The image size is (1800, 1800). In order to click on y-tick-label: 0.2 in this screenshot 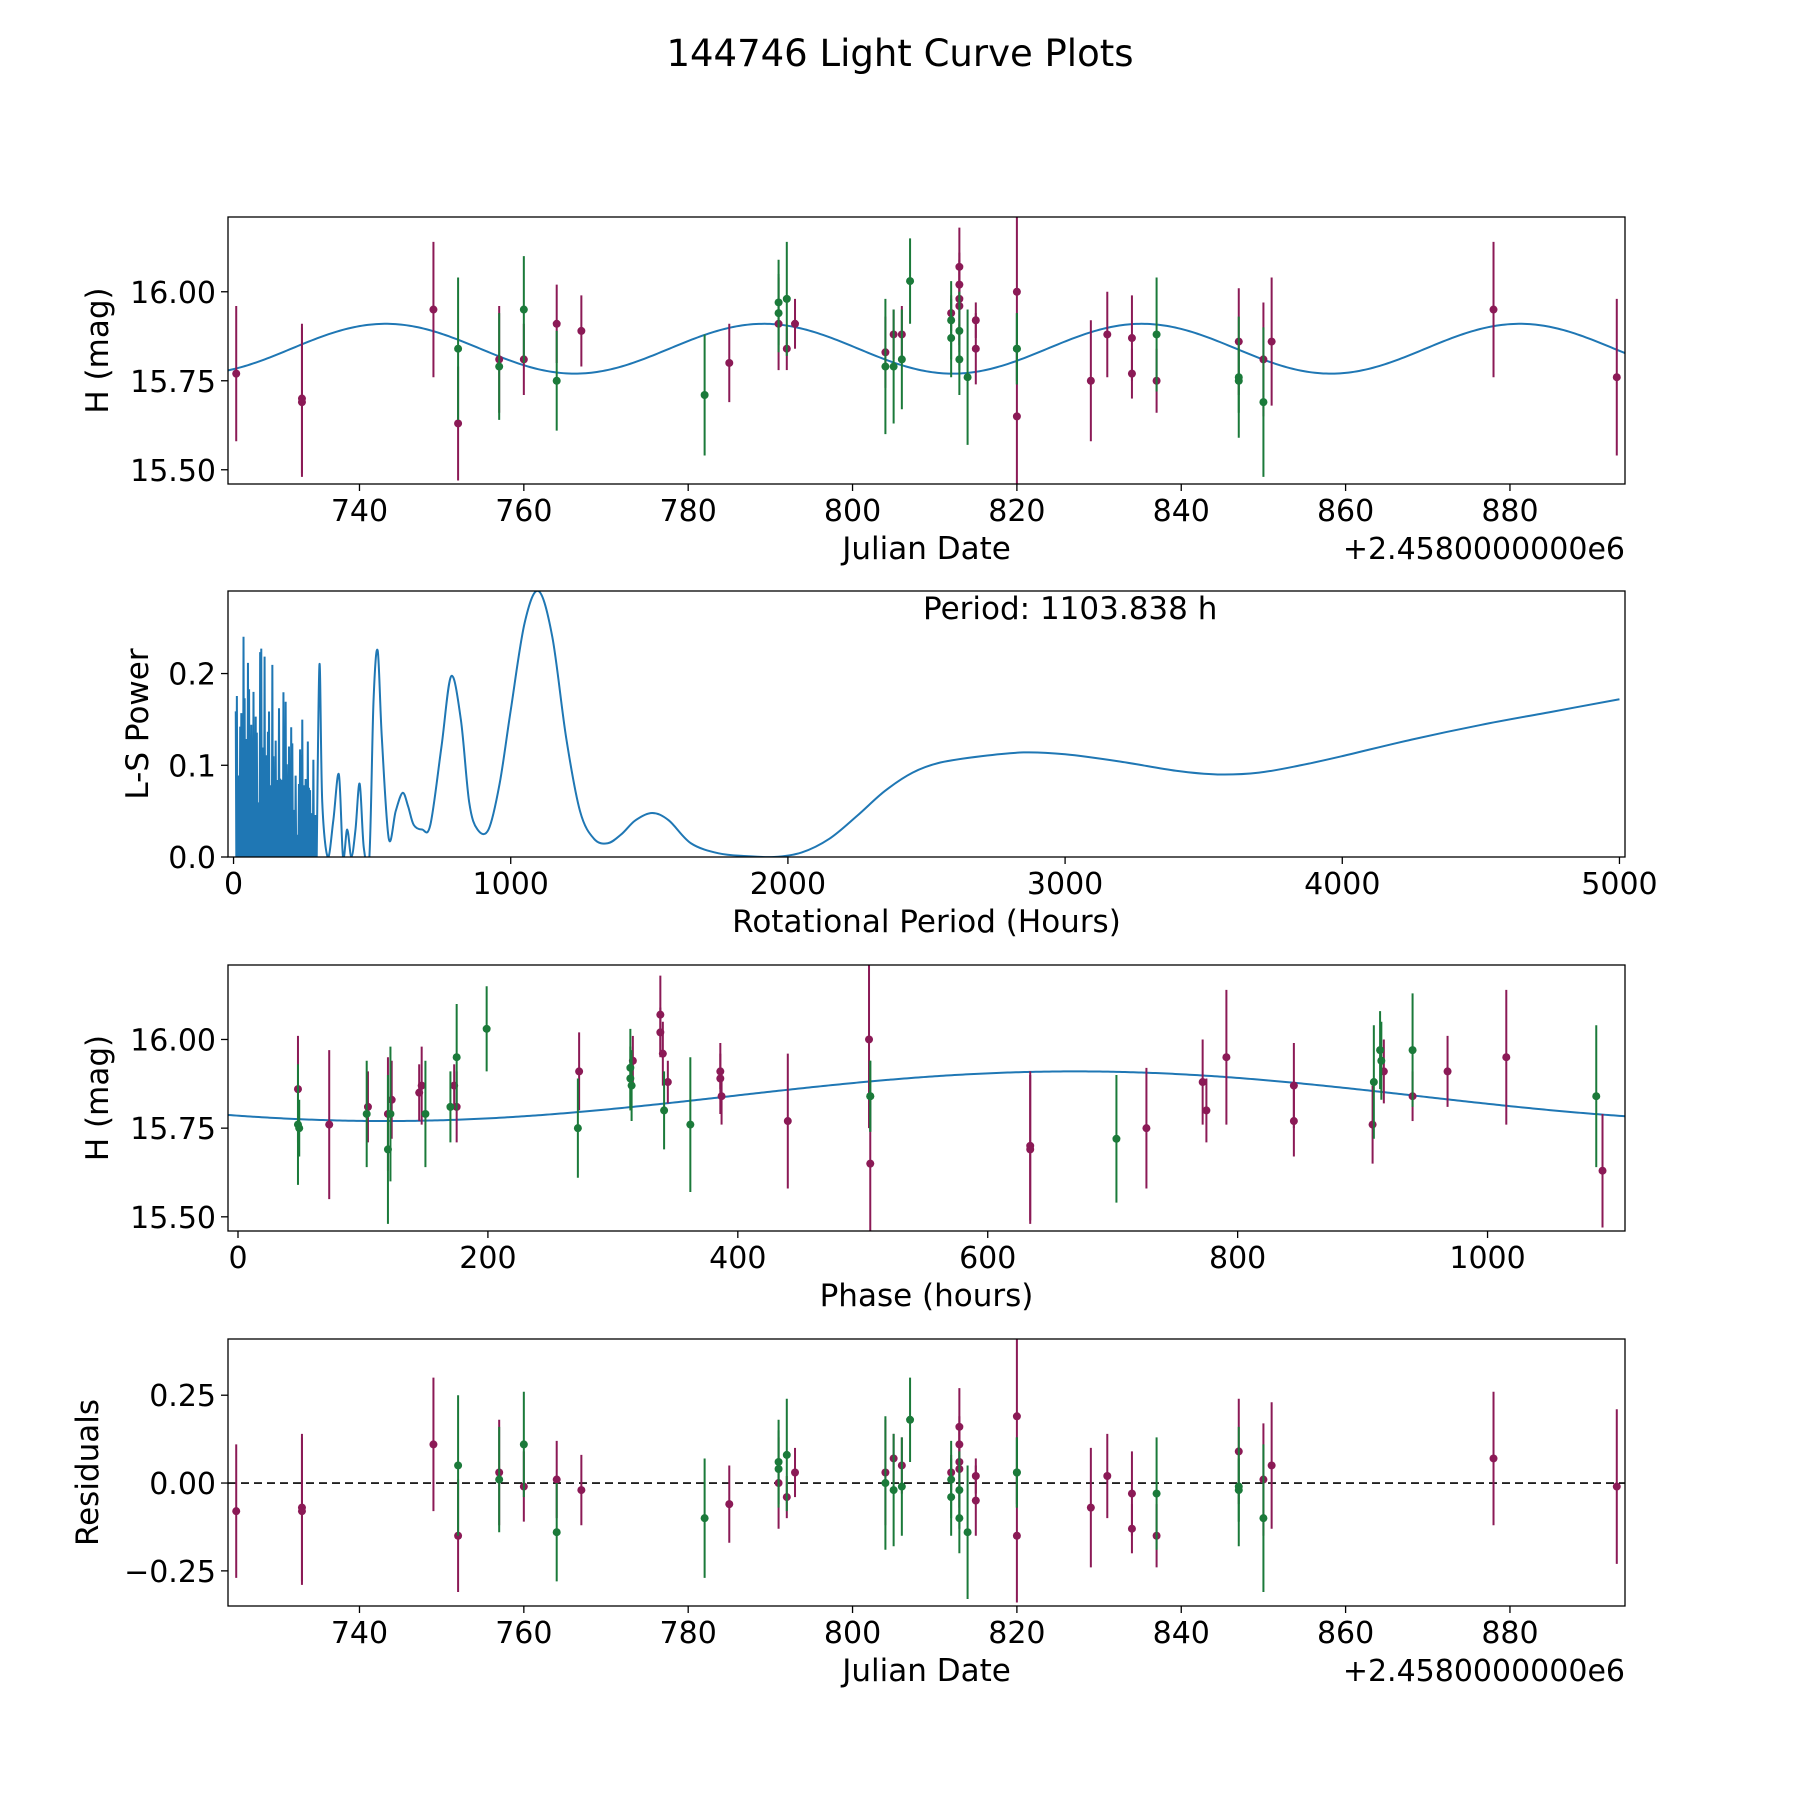, I will do `click(192, 675)`.